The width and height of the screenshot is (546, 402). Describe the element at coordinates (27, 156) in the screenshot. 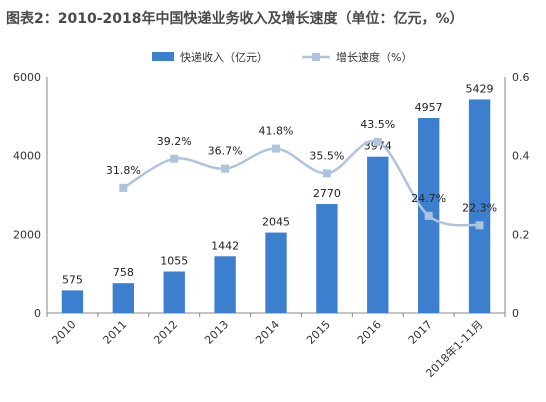

I see `y-tick-label: 4000` at that location.